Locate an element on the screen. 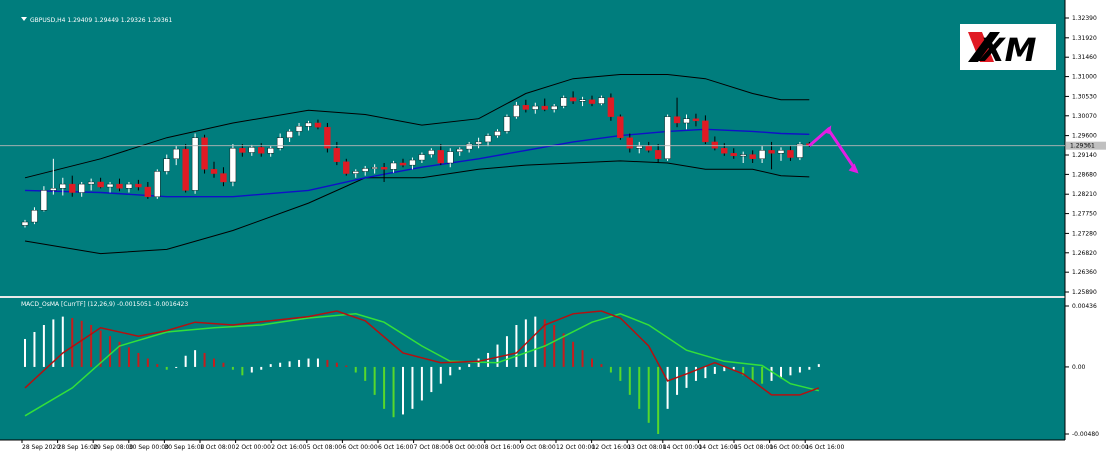 The height and width of the screenshot is (462, 1106). time-tick-label: 1 Oct 08:00 is located at coordinates (217, 447).